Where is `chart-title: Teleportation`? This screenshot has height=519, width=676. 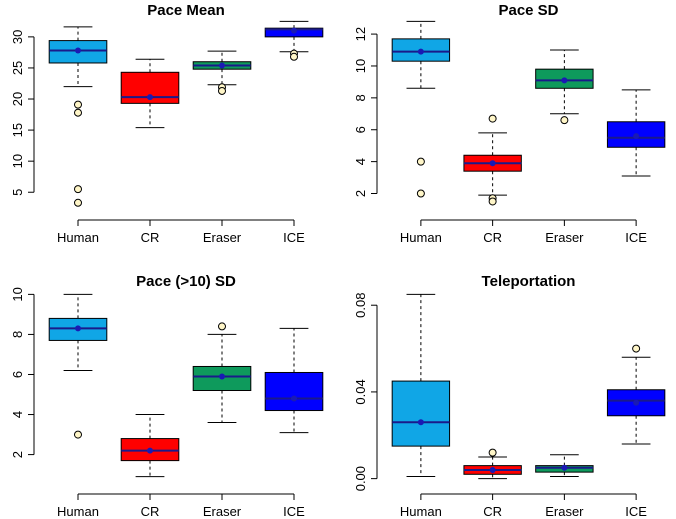 chart-title: Teleportation is located at coordinates (529, 281).